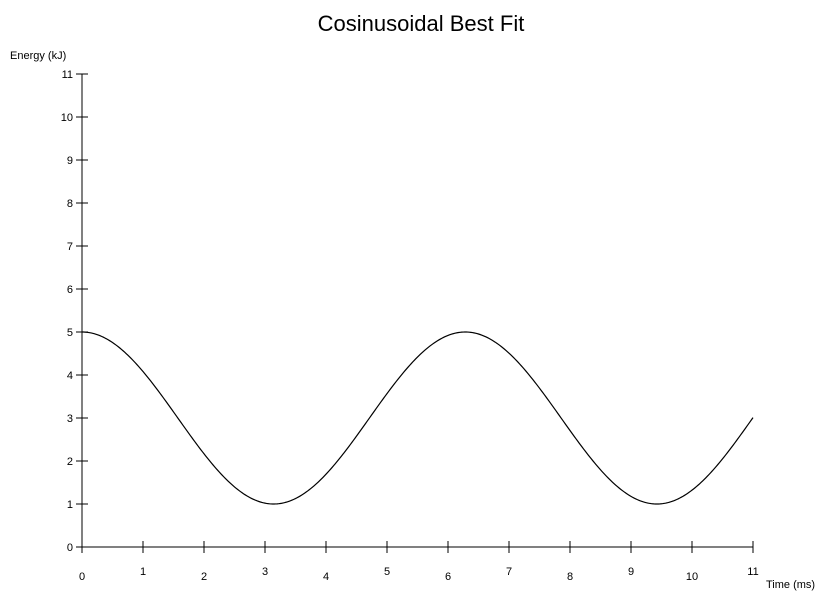 The width and height of the screenshot is (840, 600). Describe the element at coordinates (143, 572) in the screenshot. I see `x-tick-label: 1` at that location.